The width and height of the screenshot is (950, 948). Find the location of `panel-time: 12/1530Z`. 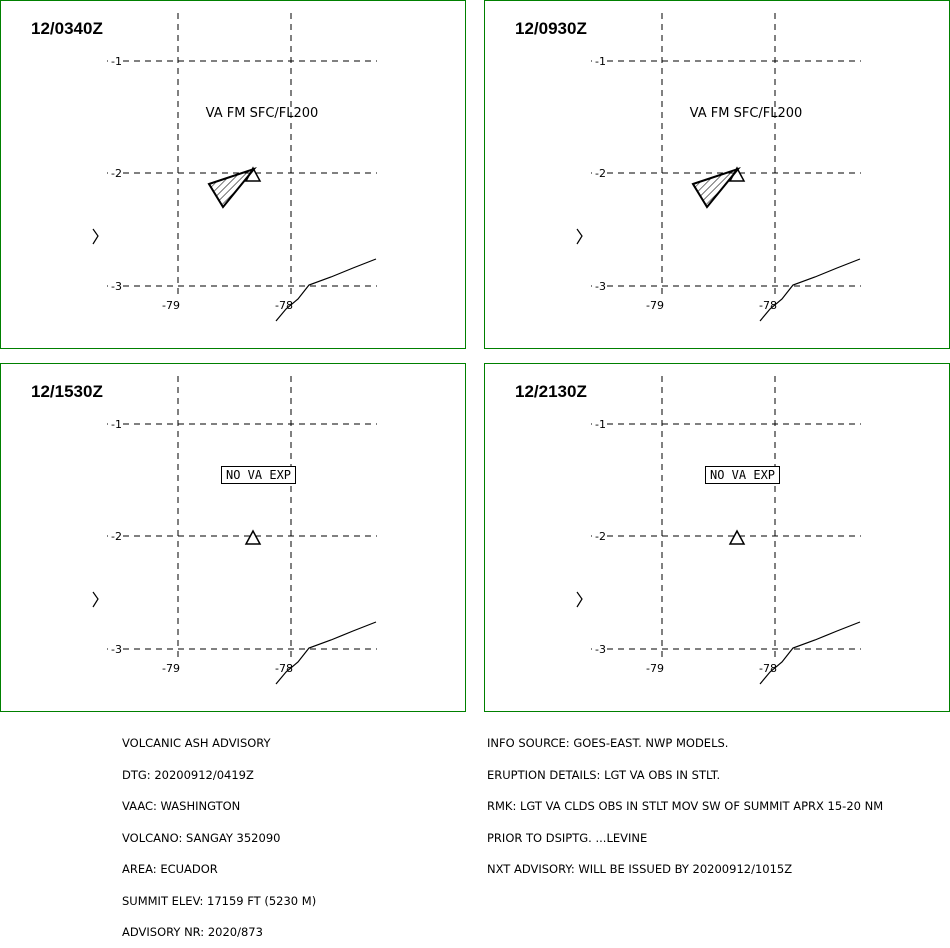

panel-time: 12/1530Z is located at coordinates (67, 391).